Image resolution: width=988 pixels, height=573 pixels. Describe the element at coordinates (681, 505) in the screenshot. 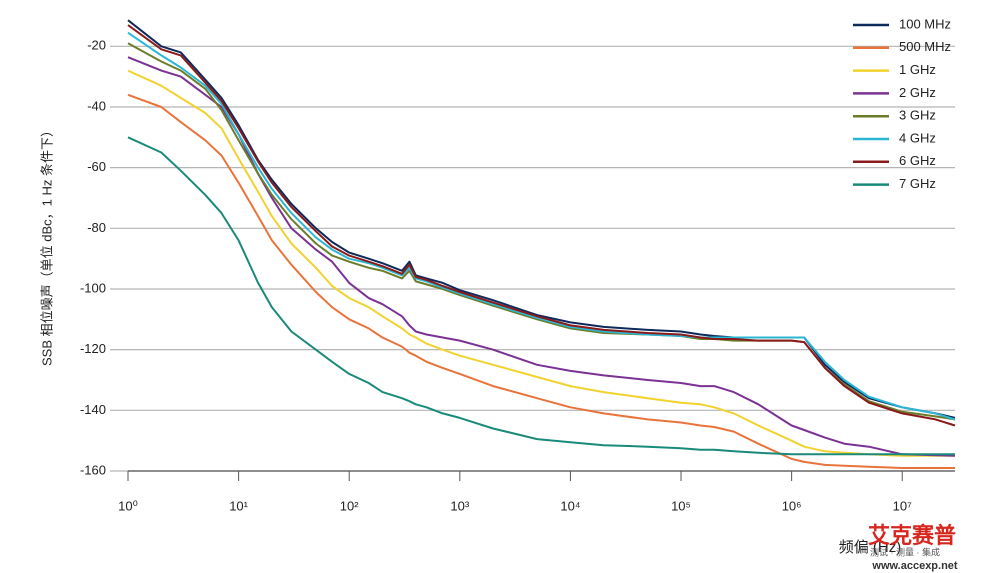

I see `x-tick-label: 10⁵` at that location.